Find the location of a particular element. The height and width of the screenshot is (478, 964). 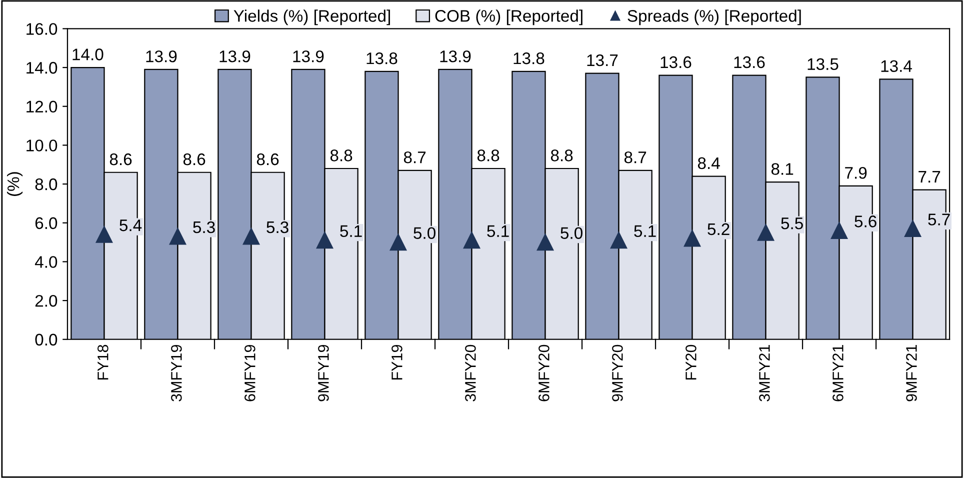

x-tick-label: 3MFY19 is located at coordinates (176, 373).